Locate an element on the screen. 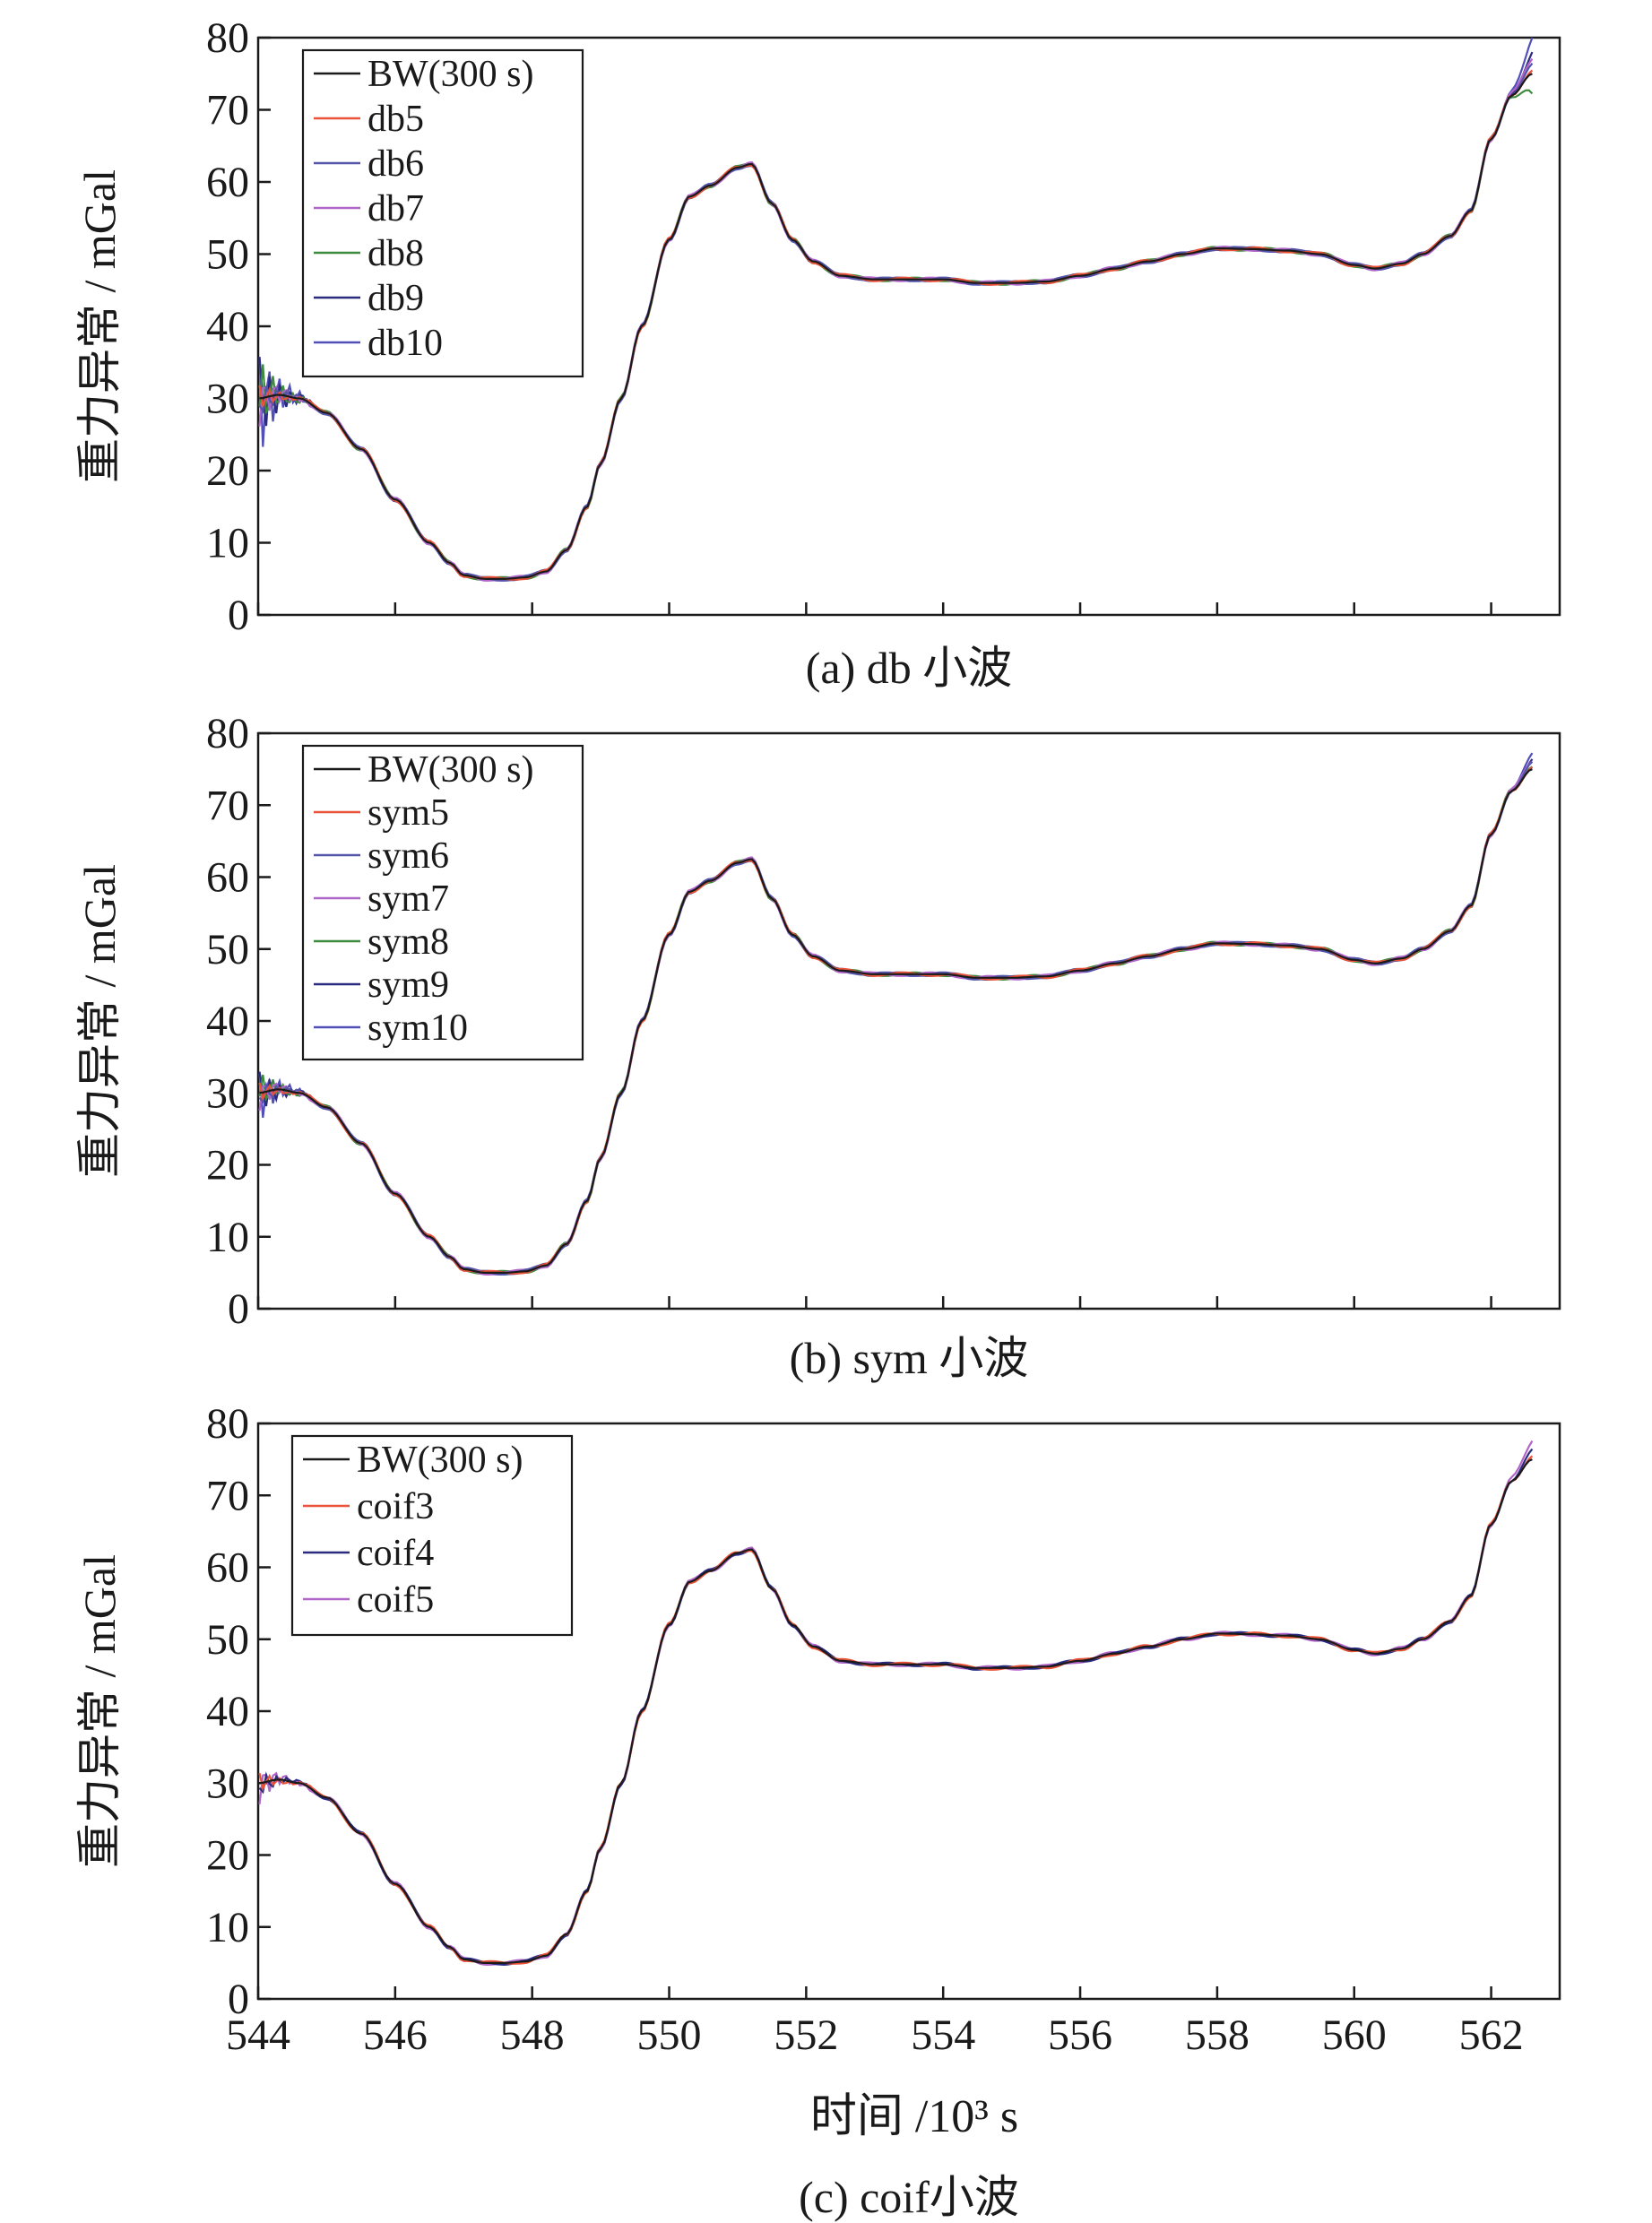  x-tick-label: 546 is located at coordinates (395, 2035).